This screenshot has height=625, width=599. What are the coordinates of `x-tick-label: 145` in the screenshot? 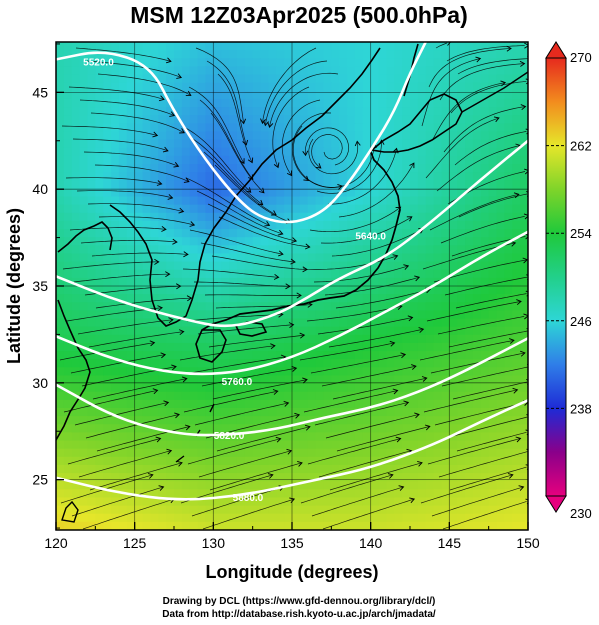 It's located at (450, 543).